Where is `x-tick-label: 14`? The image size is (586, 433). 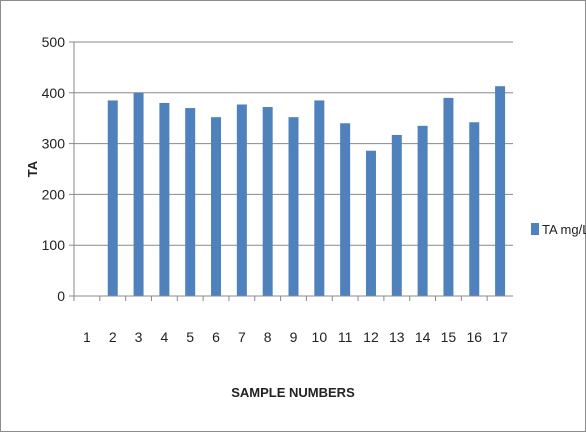
x-tick-label: 14 is located at coordinates (423, 337).